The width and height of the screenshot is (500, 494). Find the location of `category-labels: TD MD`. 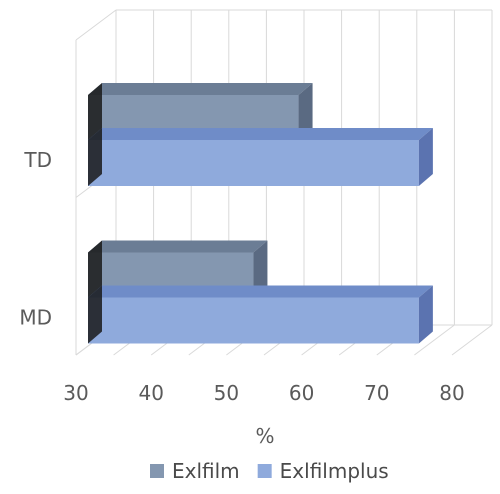

category-labels: TD MD is located at coordinates (35, 239).